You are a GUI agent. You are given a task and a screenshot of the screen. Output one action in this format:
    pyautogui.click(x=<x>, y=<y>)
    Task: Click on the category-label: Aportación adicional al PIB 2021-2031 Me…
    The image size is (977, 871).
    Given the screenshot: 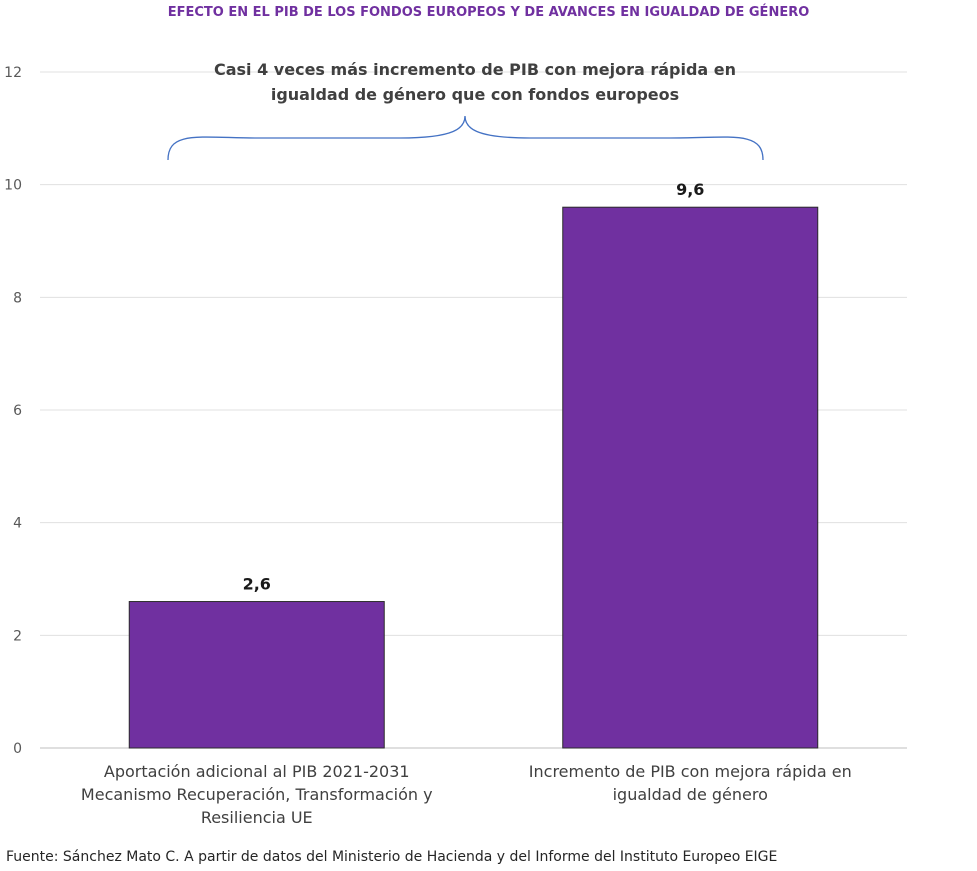 What is the action you would take?
    pyautogui.click(x=256, y=794)
    